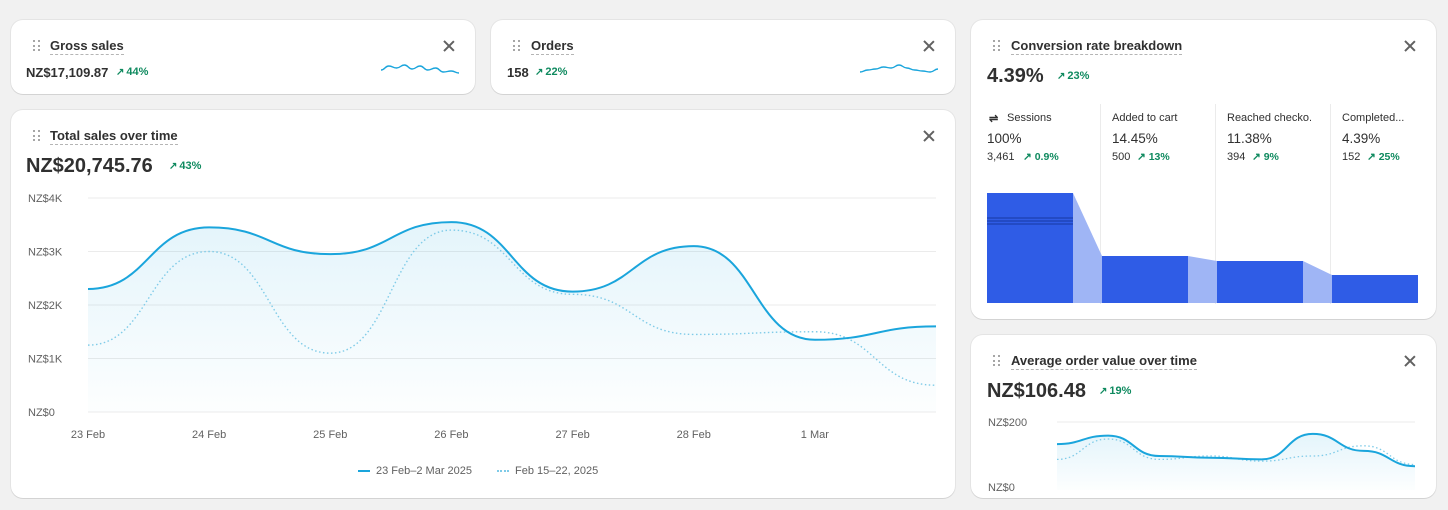  What do you see at coordinates (572, 435) in the screenshot?
I see `x-tick-label: 27 Feb` at bounding box center [572, 435].